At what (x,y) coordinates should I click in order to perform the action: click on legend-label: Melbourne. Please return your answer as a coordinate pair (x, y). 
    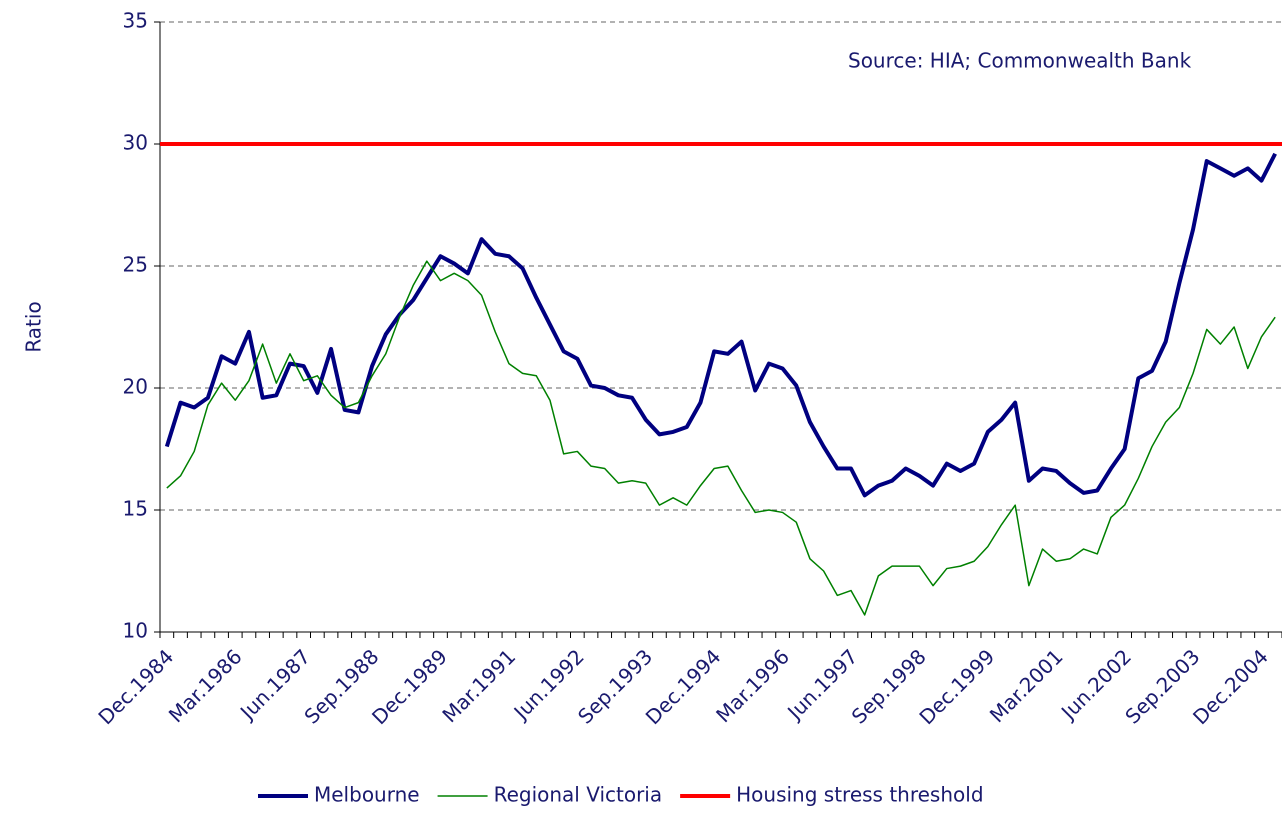
    Looking at the image, I should click on (367, 795).